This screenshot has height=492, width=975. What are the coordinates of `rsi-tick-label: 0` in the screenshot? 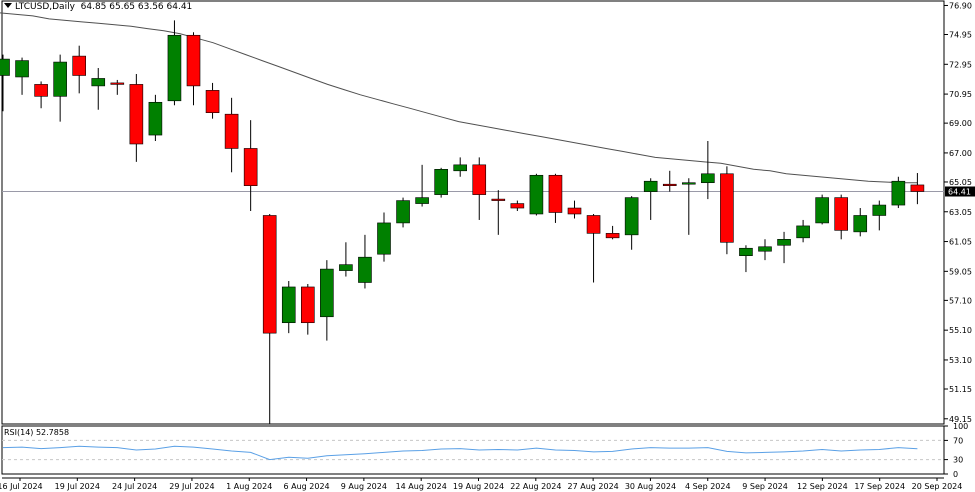 It's located at (955, 474).